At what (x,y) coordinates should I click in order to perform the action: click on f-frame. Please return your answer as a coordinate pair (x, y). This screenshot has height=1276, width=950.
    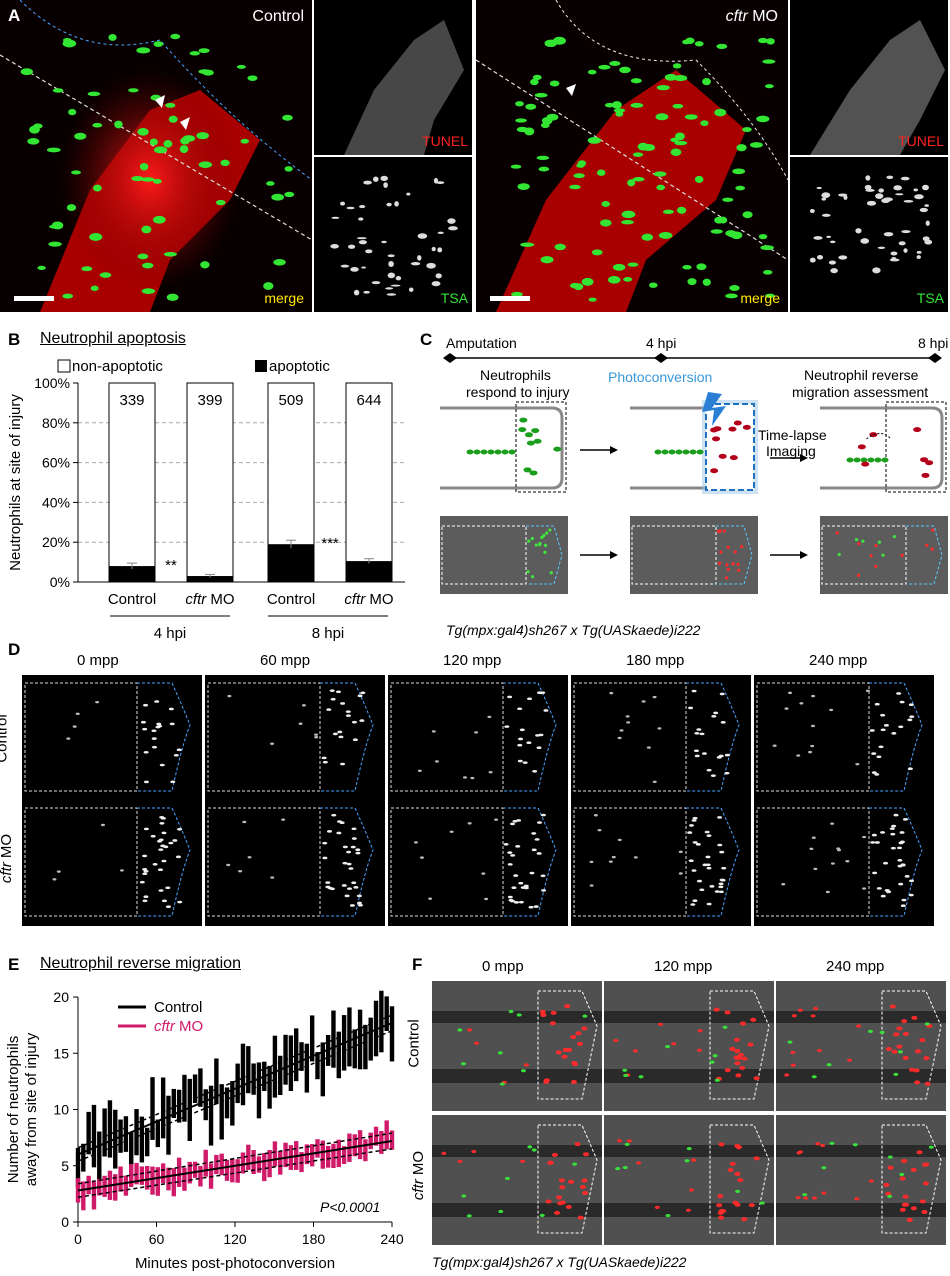
    Looking at the image, I should click on (689, 1046).